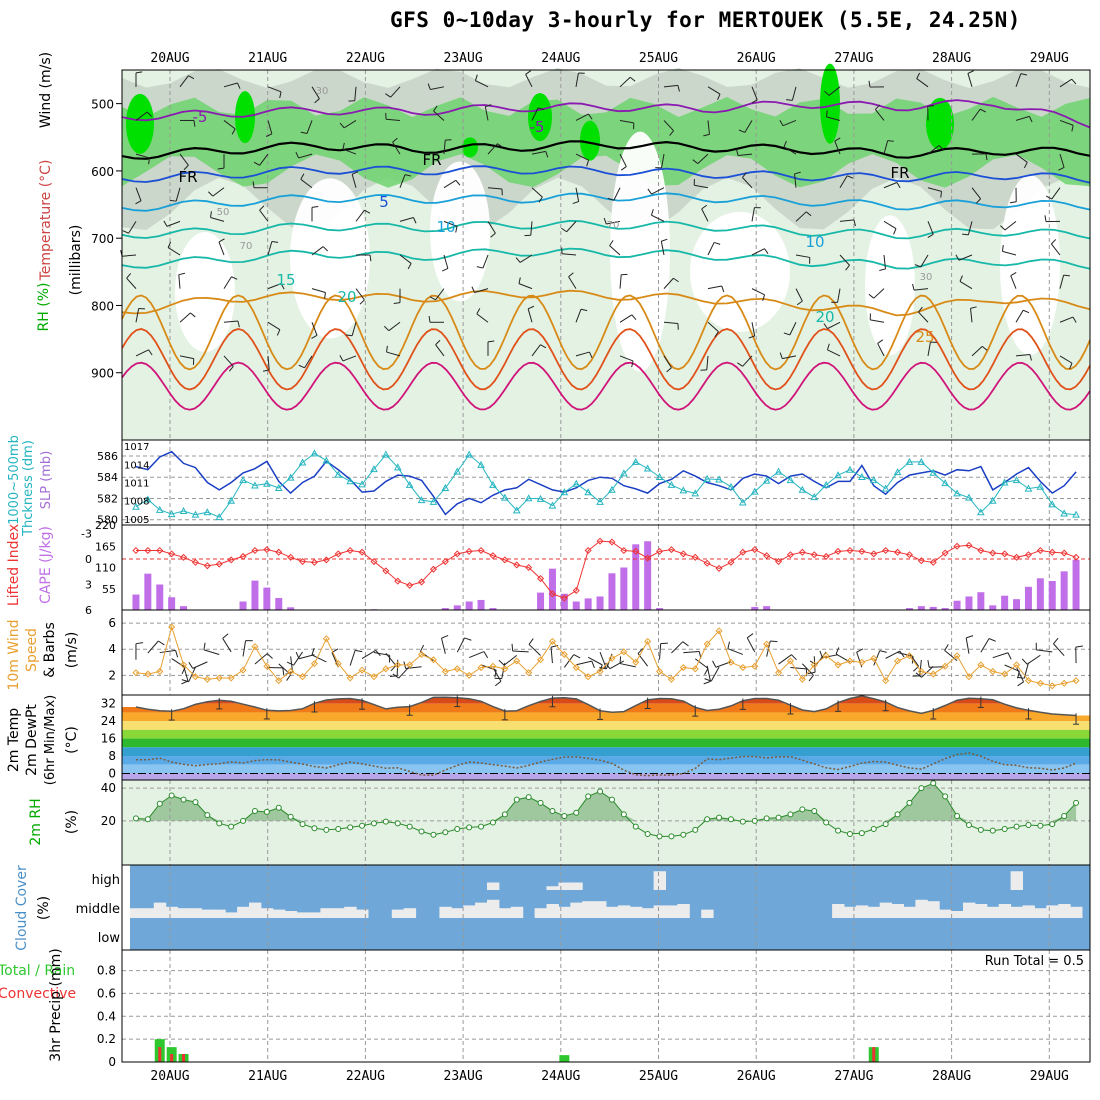 This screenshot has width=1100, height=1100. What do you see at coordinates (899, 173) in the screenshot?
I see `contour-label: FR` at bounding box center [899, 173].